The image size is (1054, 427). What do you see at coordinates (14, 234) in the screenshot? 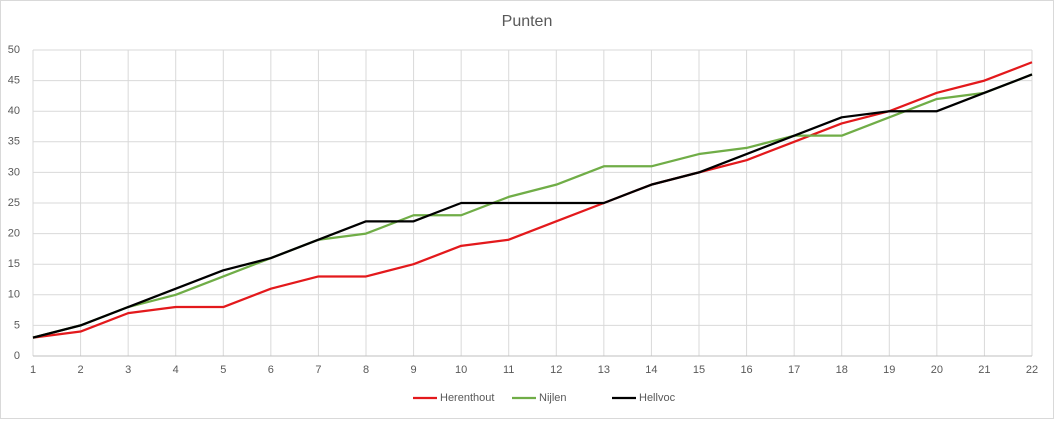
I see `y-tick-label: 20` at bounding box center [14, 234].